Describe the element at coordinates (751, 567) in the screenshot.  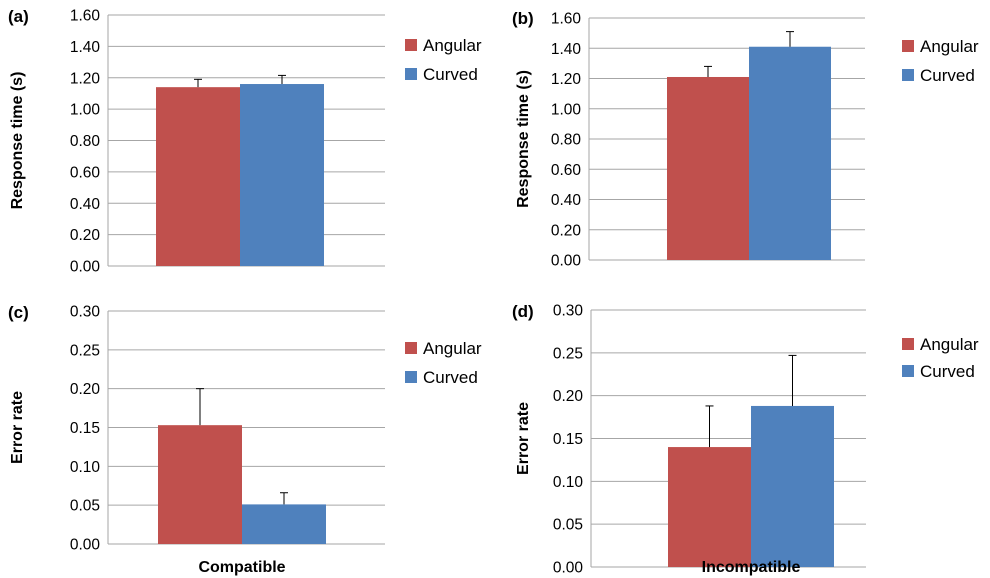
I see `x-axis-label: Incompatible` at that location.